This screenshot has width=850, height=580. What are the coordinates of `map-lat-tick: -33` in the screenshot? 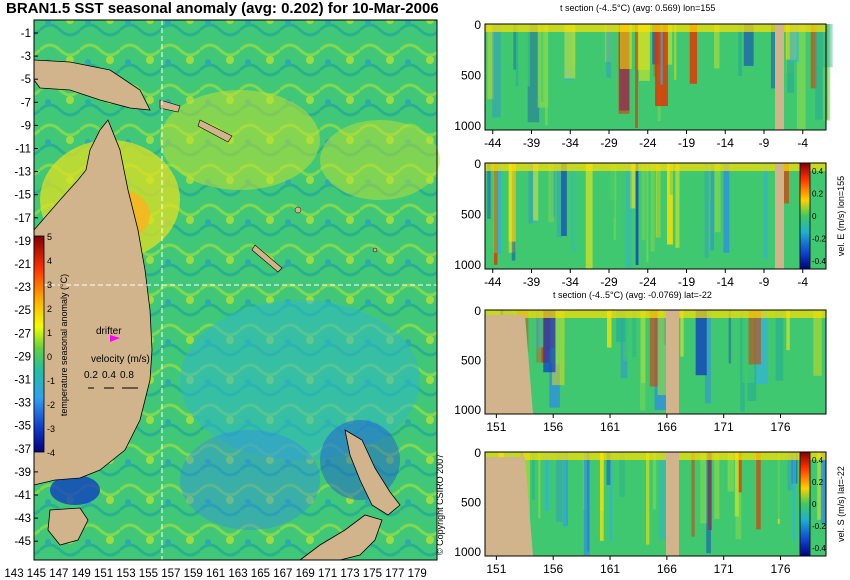 It's located at (22, 404).